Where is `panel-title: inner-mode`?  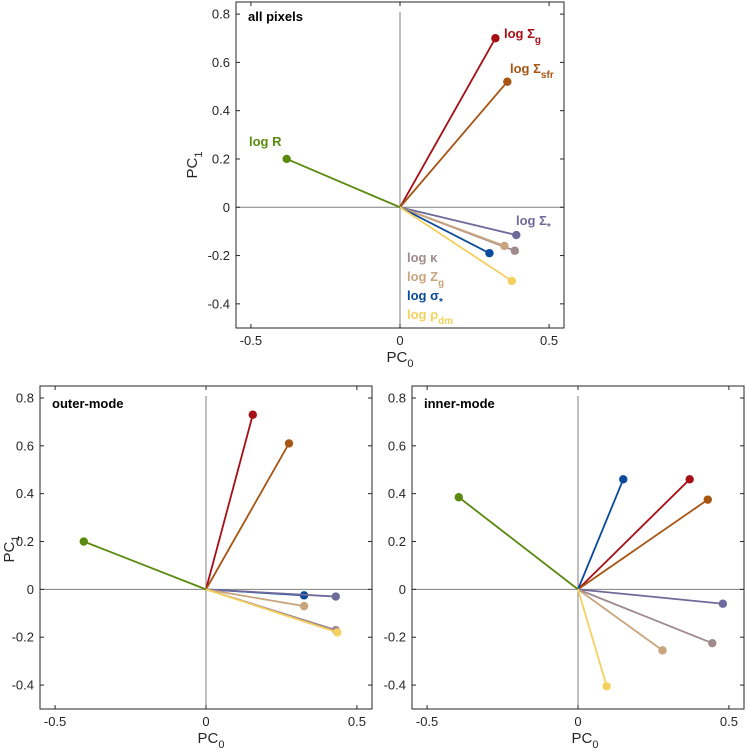
panel-title: inner-mode is located at coordinates (459, 403).